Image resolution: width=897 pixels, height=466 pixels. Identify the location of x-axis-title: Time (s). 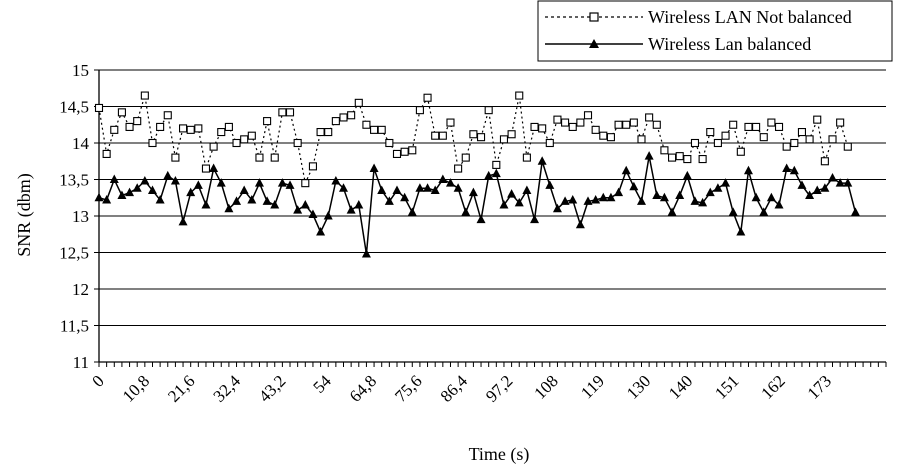
(499, 454).